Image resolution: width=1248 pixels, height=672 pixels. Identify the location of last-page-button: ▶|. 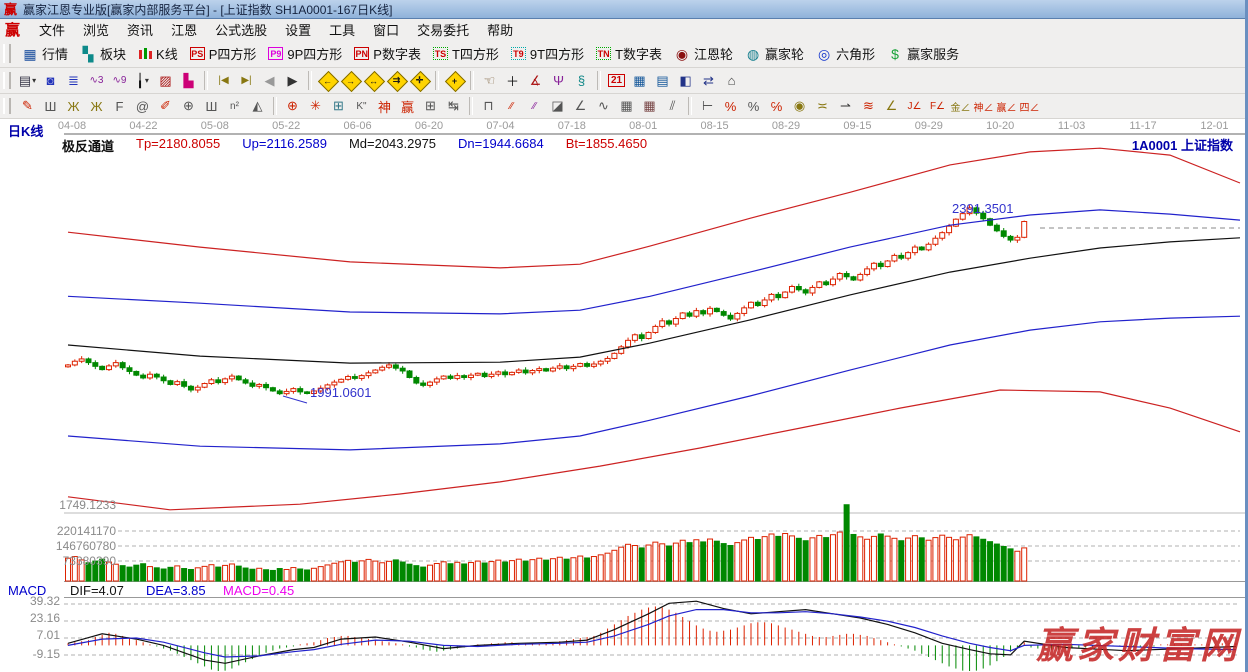
(246, 81).